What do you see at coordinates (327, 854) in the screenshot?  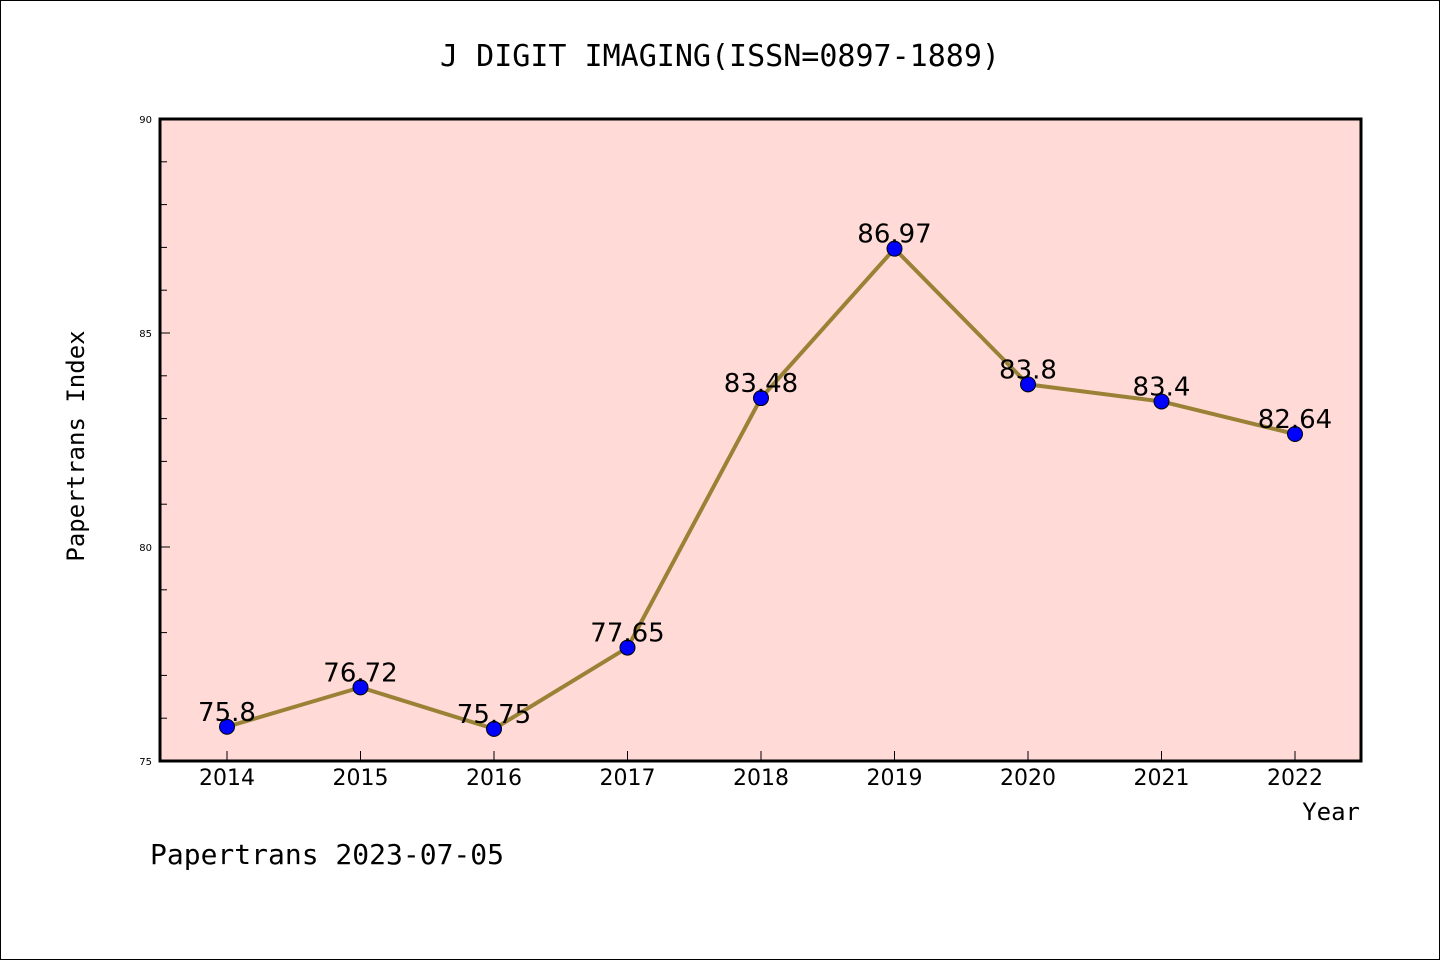 I see `footer-credit: Papertrans 2023-07-05` at bounding box center [327, 854].